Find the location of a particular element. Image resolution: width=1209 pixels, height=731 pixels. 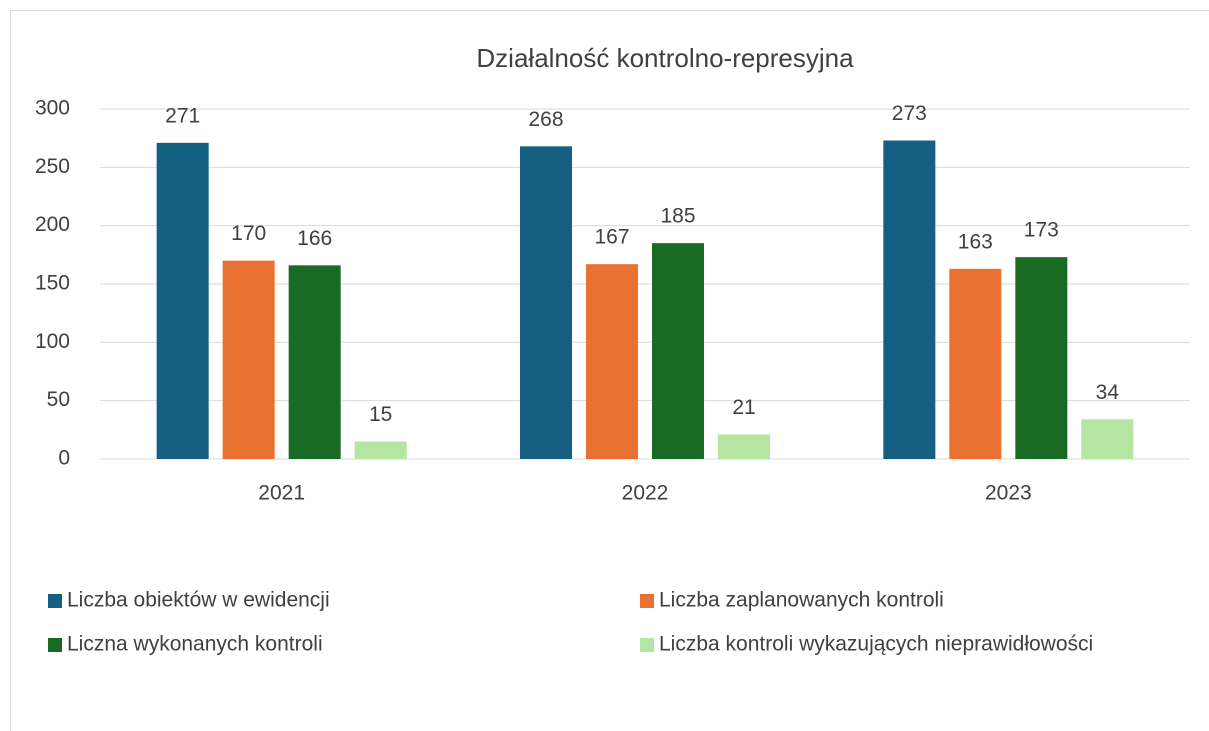

y-tick-label: 50 is located at coordinates (58, 399).